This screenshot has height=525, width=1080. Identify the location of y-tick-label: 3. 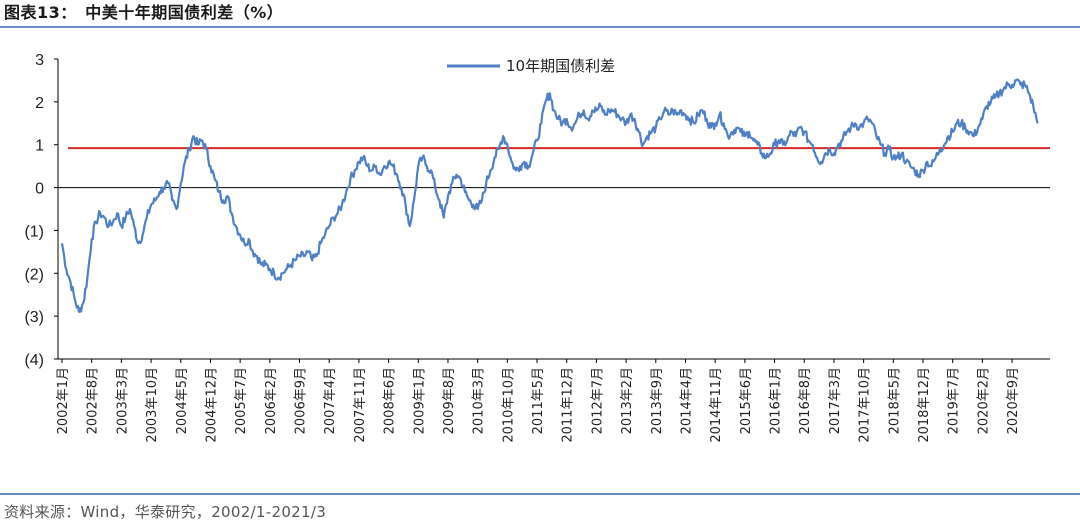
(39, 60).